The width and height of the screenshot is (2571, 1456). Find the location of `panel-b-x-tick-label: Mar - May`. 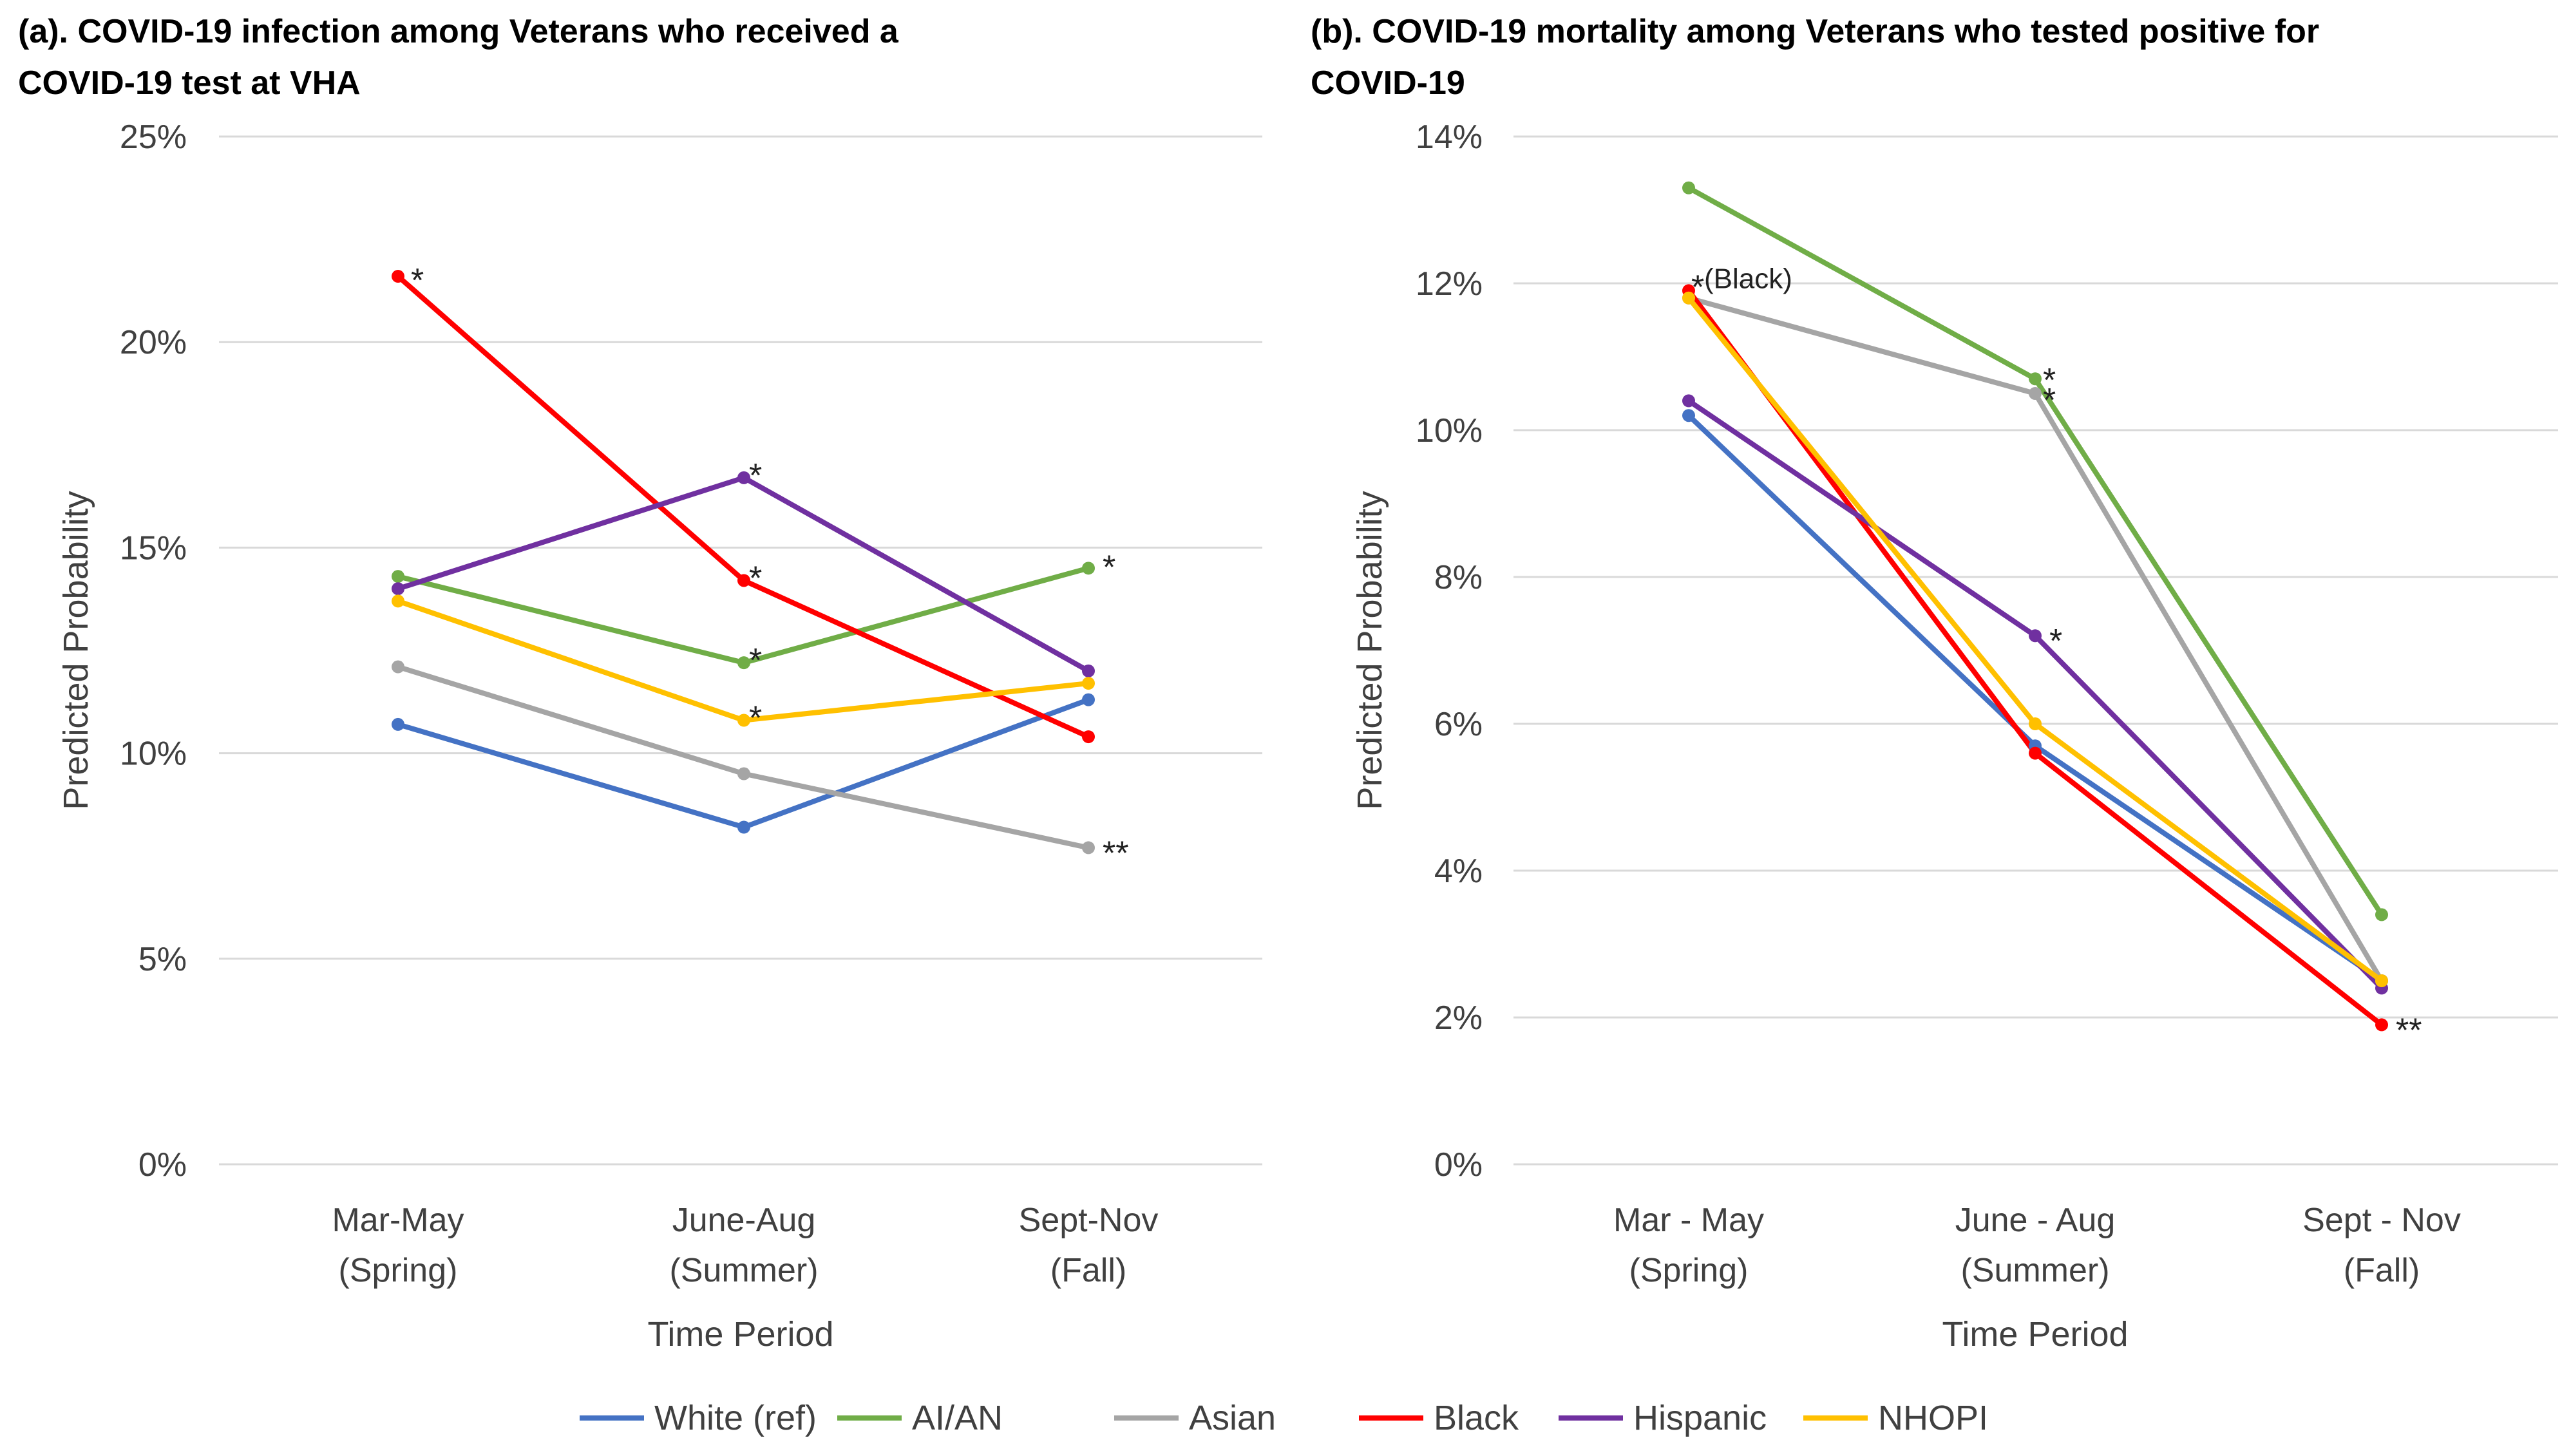

panel-b-x-tick-label: Mar - May is located at coordinates (1688, 1220).